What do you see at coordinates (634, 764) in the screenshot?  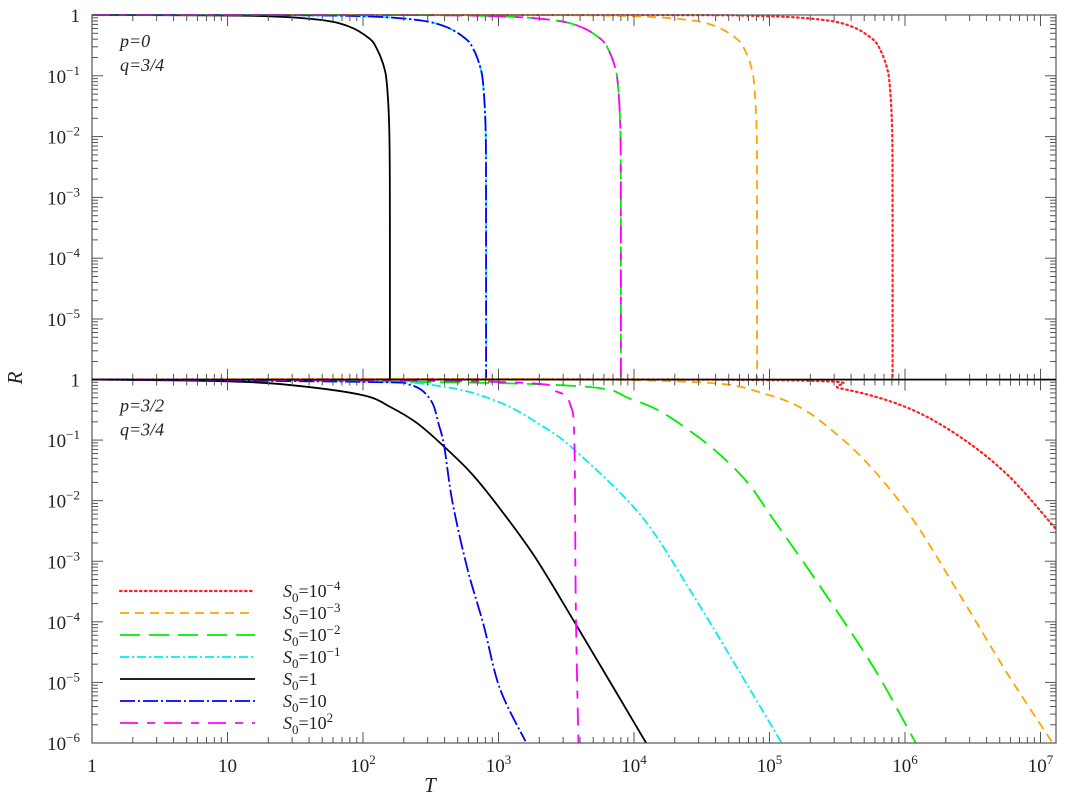 I see `x-tick-label: 10⁴` at bounding box center [634, 764].